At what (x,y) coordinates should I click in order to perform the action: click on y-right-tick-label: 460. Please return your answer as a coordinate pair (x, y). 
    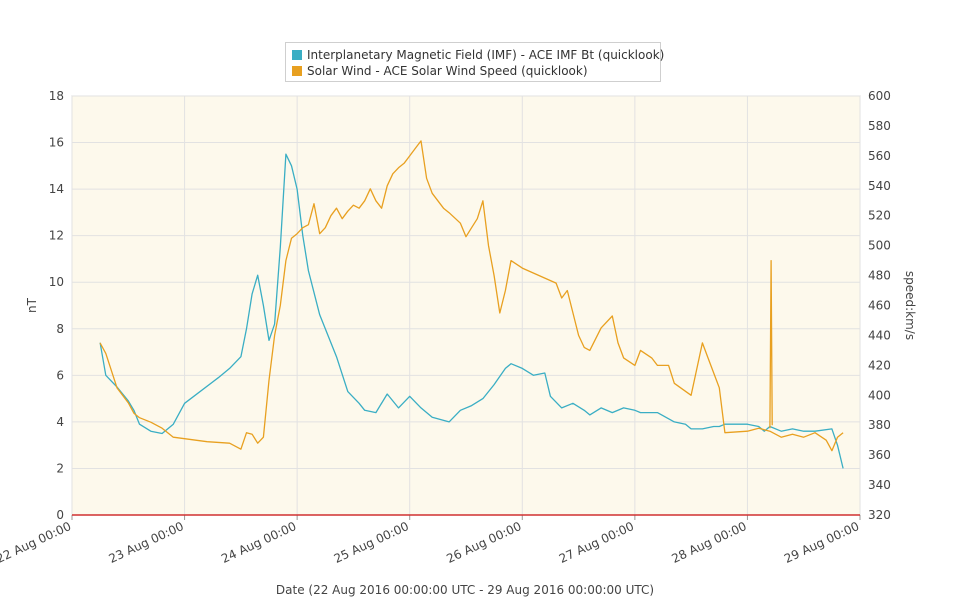
    Looking at the image, I should click on (879, 306).